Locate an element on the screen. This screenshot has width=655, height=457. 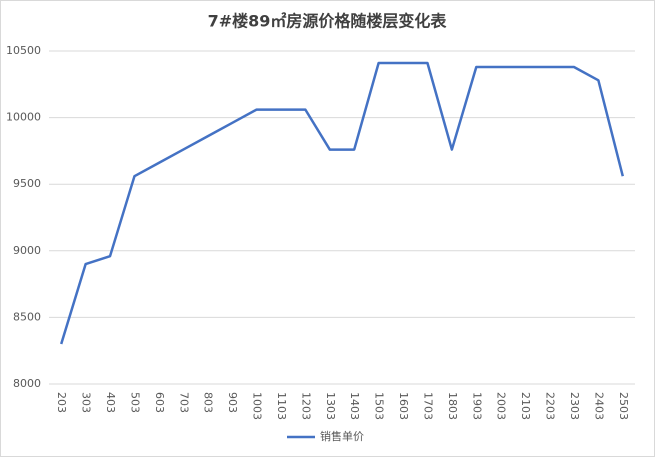
x-tick-label: 803 is located at coordinates (208, 402).